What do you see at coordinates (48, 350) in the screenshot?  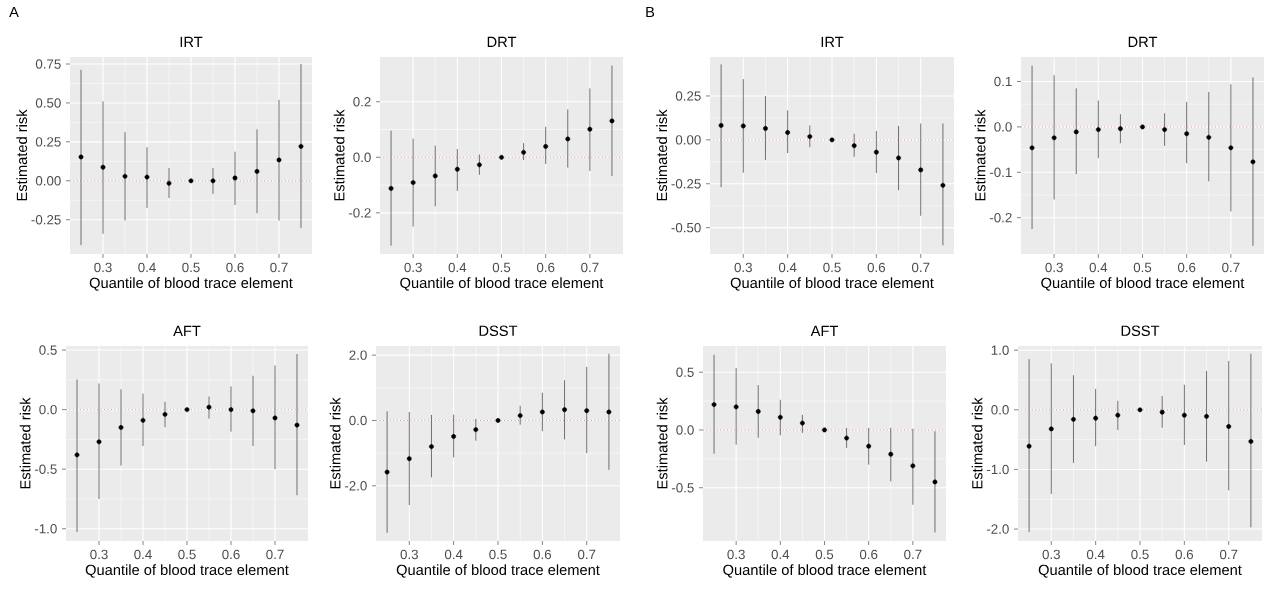 I see `y-tick-label: 0.5` at bounding box center [48, 350].